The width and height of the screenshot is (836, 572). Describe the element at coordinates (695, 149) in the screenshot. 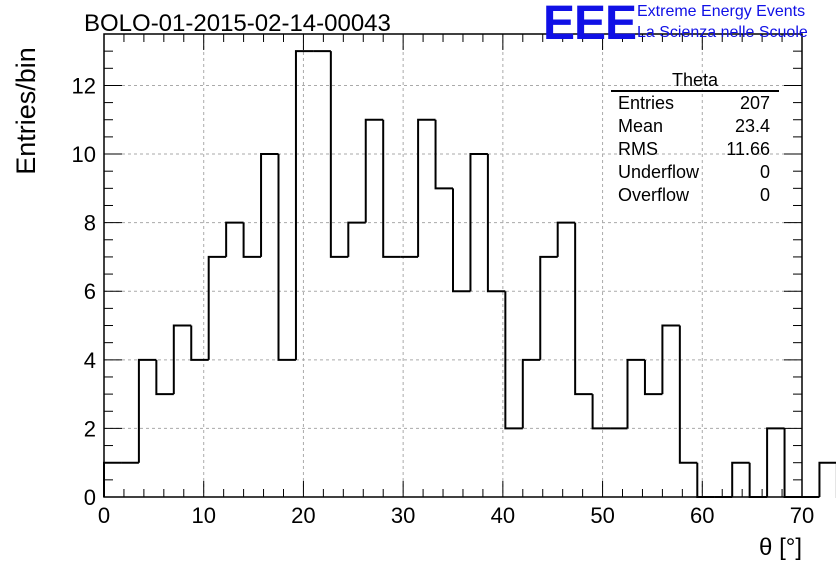

I see `stats-row-rms: RMS 11.66` at that location.